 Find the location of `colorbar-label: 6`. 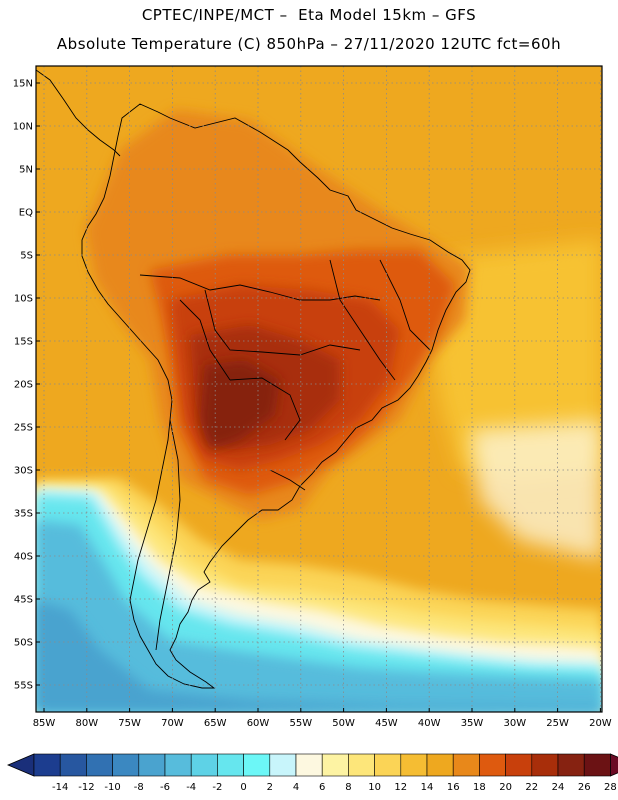

colorbar-label: 6 is located at coordinates (322, 787).